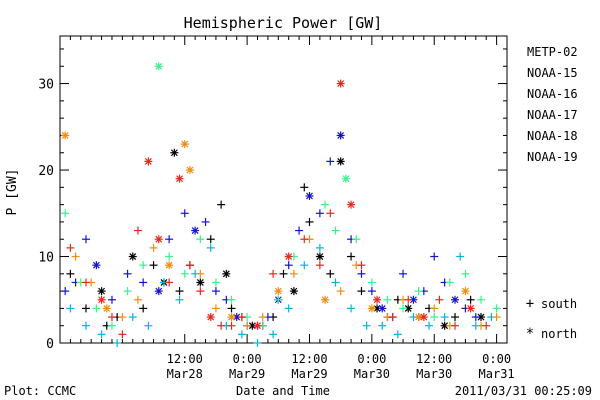 This screenshot has width=600, height=400. I want to click on legend-series-label: NOAA-16, so click(552, 94).